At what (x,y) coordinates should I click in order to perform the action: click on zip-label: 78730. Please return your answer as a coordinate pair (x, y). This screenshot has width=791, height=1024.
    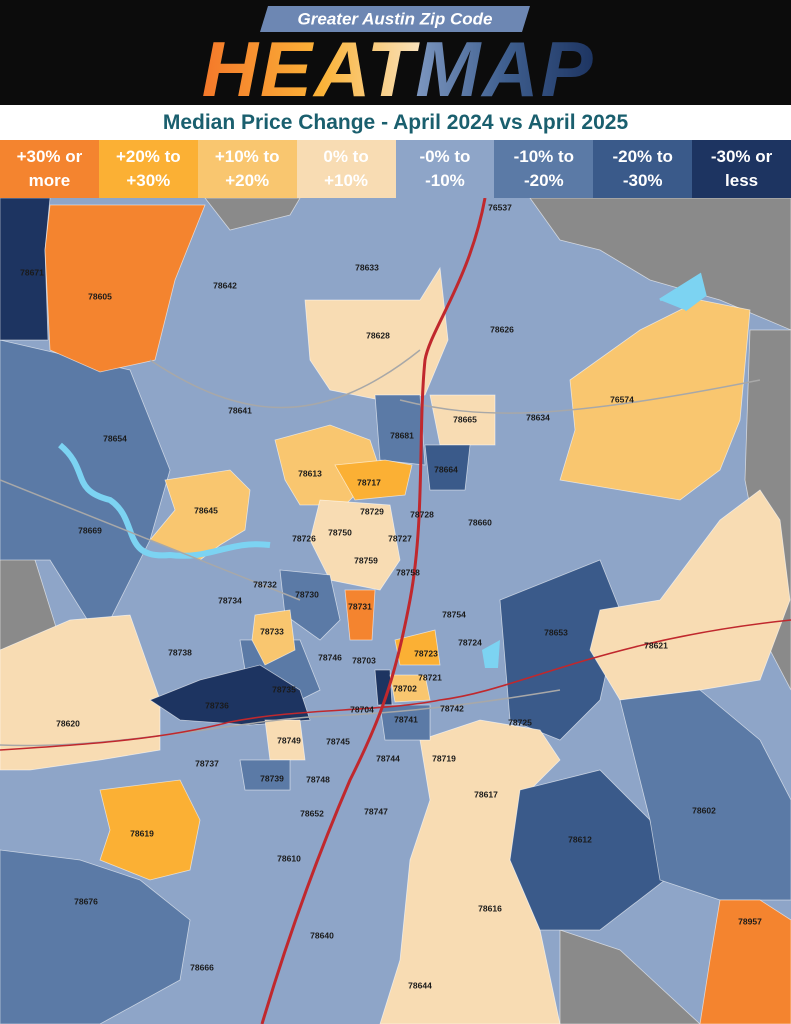
    Looking at the image, I should click on (307, 594).